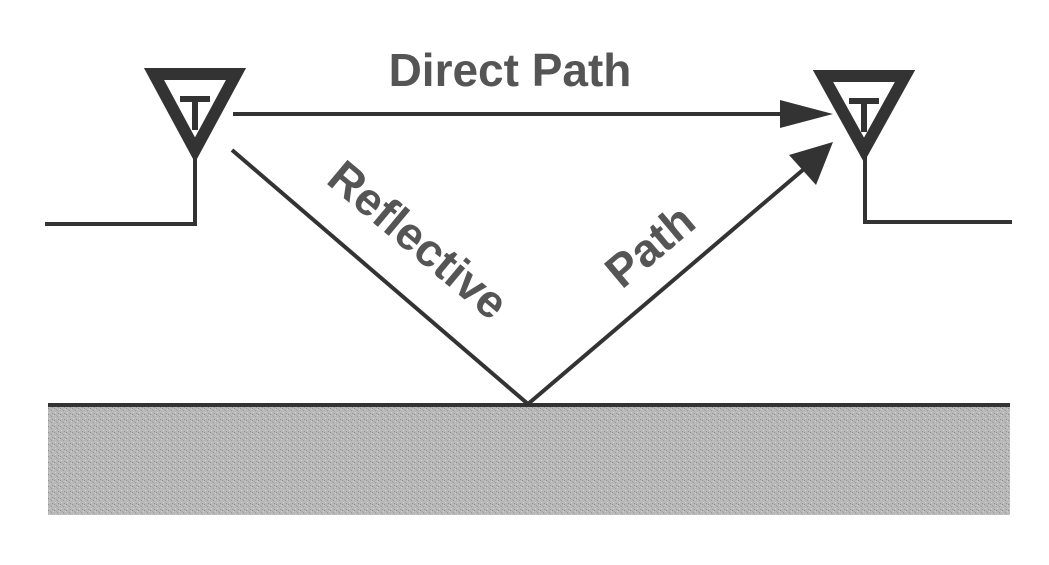 The image size is (1049, 565). What do you see at coordinates (650, 246) in the screenshot?
I see `path-label: Path` at bounding box center [650, 246].